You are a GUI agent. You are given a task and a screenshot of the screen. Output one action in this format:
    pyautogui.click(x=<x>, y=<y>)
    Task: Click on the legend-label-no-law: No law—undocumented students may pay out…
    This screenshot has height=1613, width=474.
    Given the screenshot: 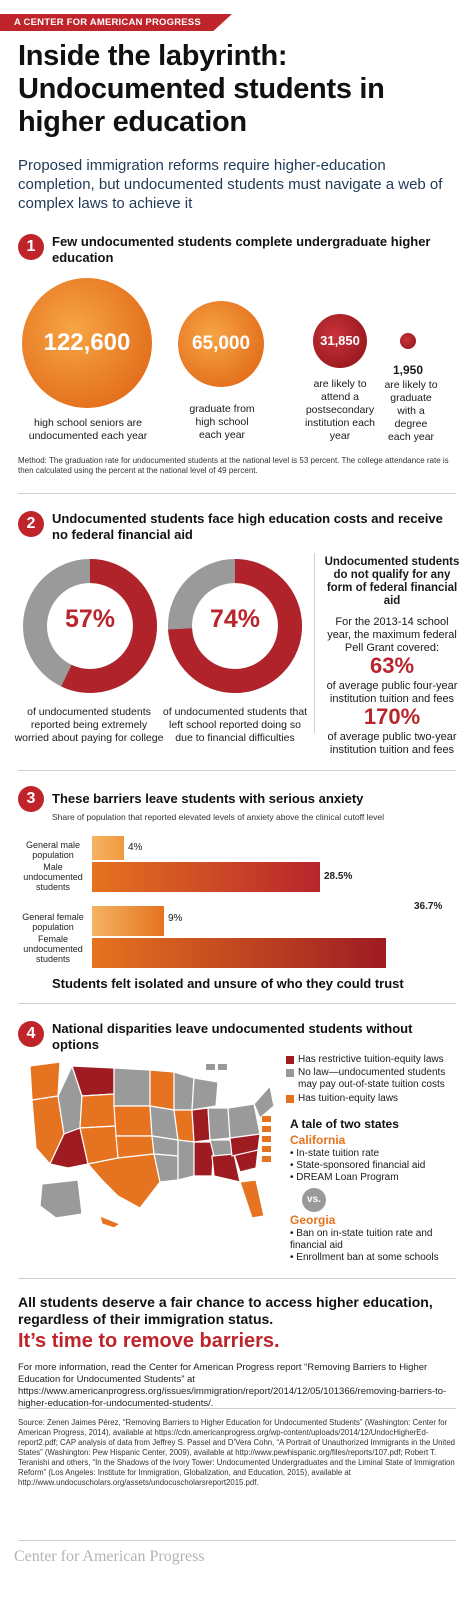 What is the action you would take?
    pyautogui.click(x=372, y=1078)
    